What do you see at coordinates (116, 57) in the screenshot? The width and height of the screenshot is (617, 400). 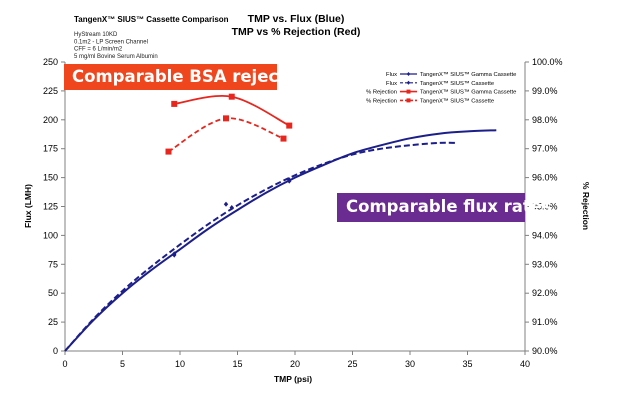 I see `chart-note: 5 mg/ml Bovine Serum Albumin` at bounding box center [116, 57].